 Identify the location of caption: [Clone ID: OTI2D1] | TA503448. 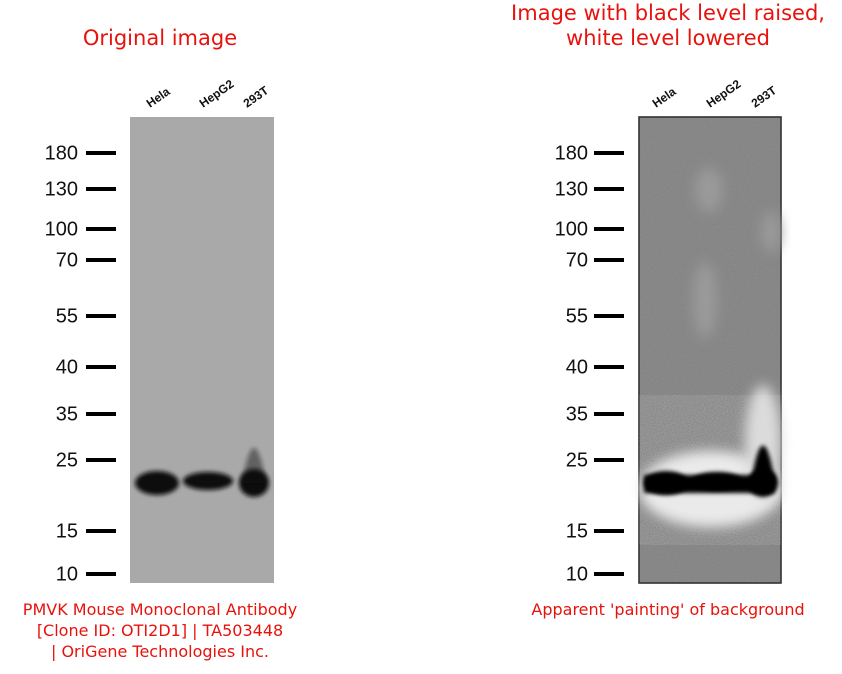
(160, 630).